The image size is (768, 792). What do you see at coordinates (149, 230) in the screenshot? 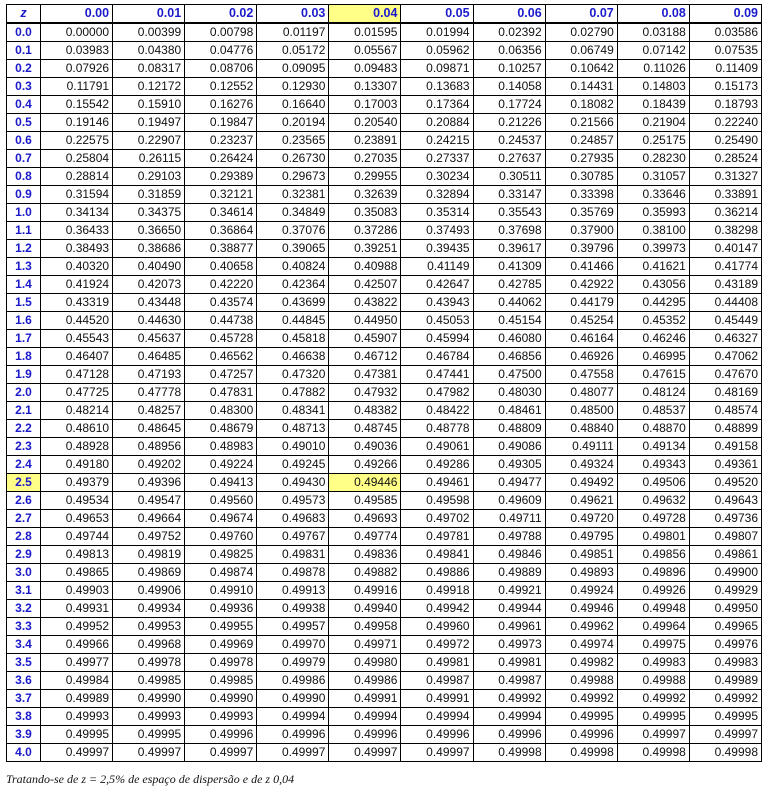
I see `table-cell: 0.36650` at bounding box center [149, 230].